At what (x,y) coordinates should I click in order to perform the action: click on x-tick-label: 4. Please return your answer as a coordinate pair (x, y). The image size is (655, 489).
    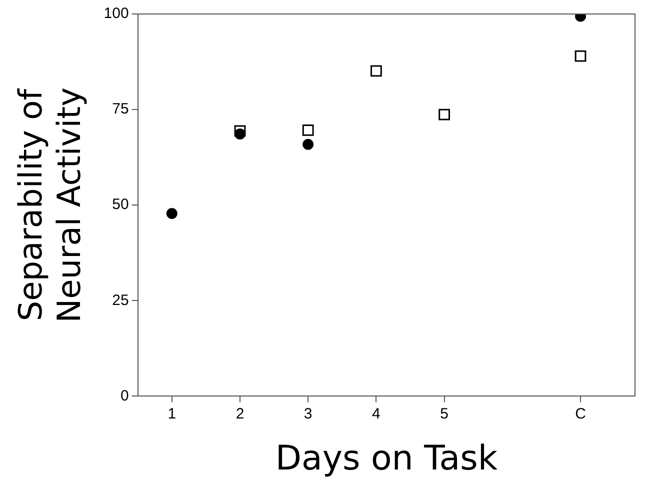
    Looking at the image, I should click on (376, 413).